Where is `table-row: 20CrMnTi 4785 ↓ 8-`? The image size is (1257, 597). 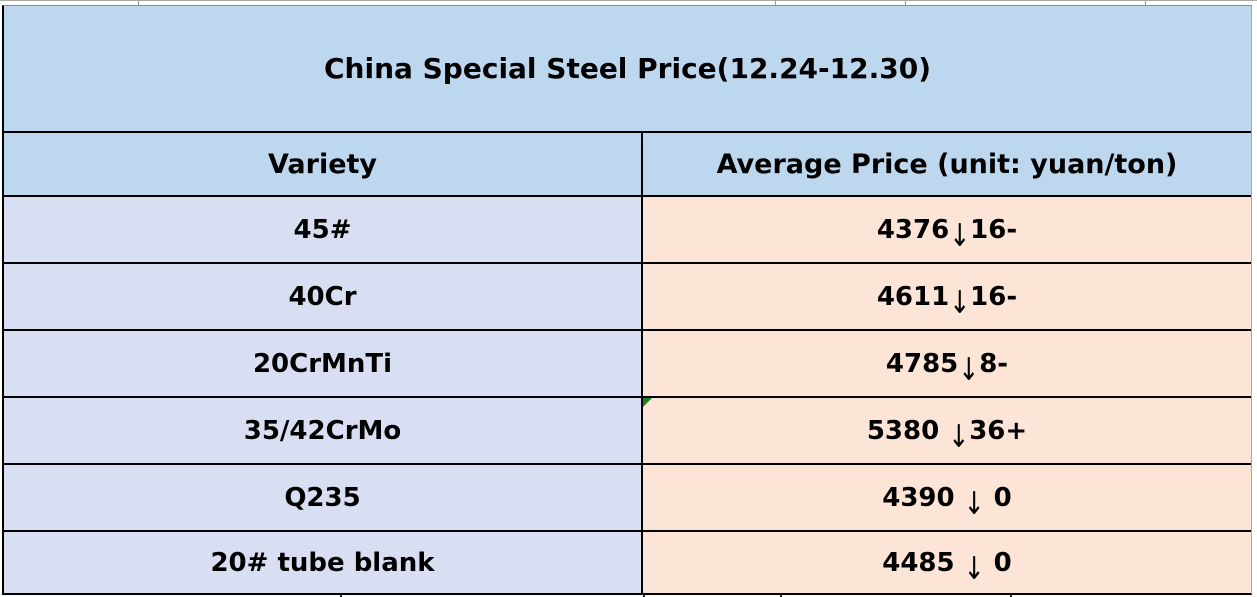
table-row: 20CrMnTi 4785 ↓ 8- is located at coordinates (627, 364).